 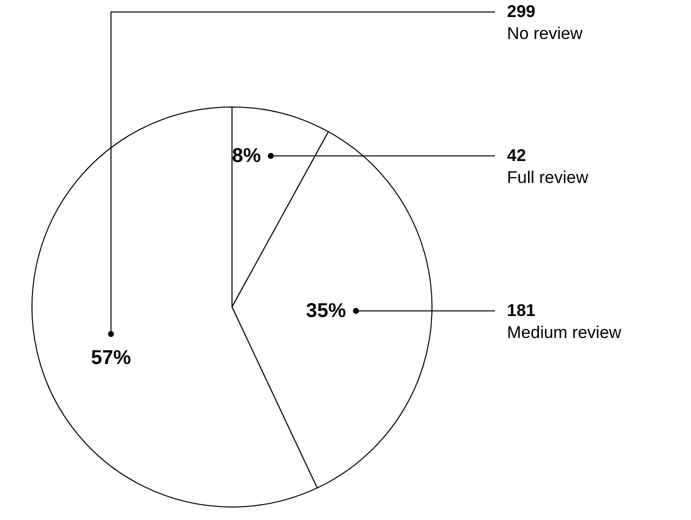 What do you see at coordinates (521, 310) in the screenshot?
I see `text: 181` at bounding box center [521, 310].